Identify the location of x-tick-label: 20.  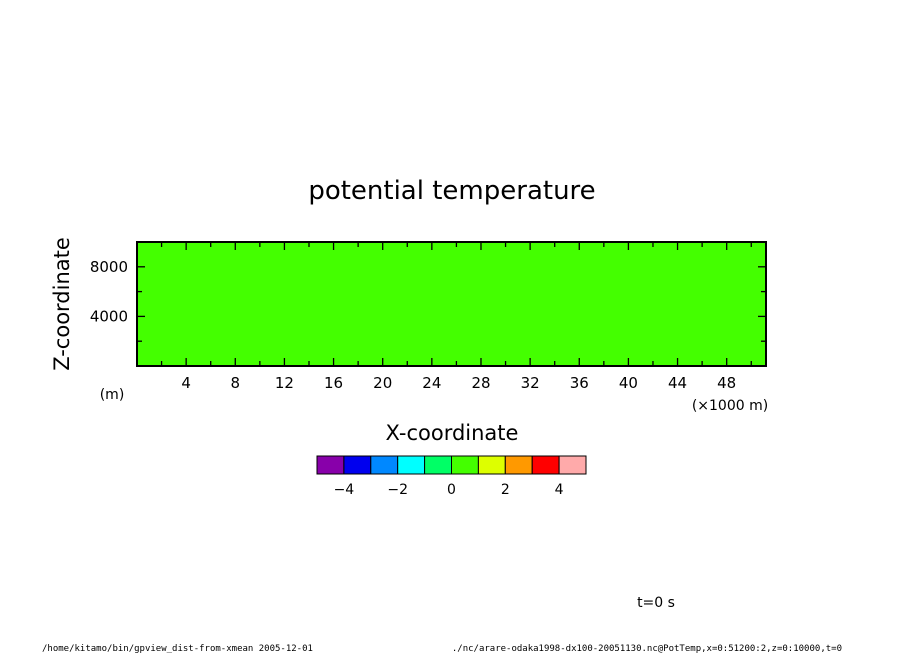
(382, 383).